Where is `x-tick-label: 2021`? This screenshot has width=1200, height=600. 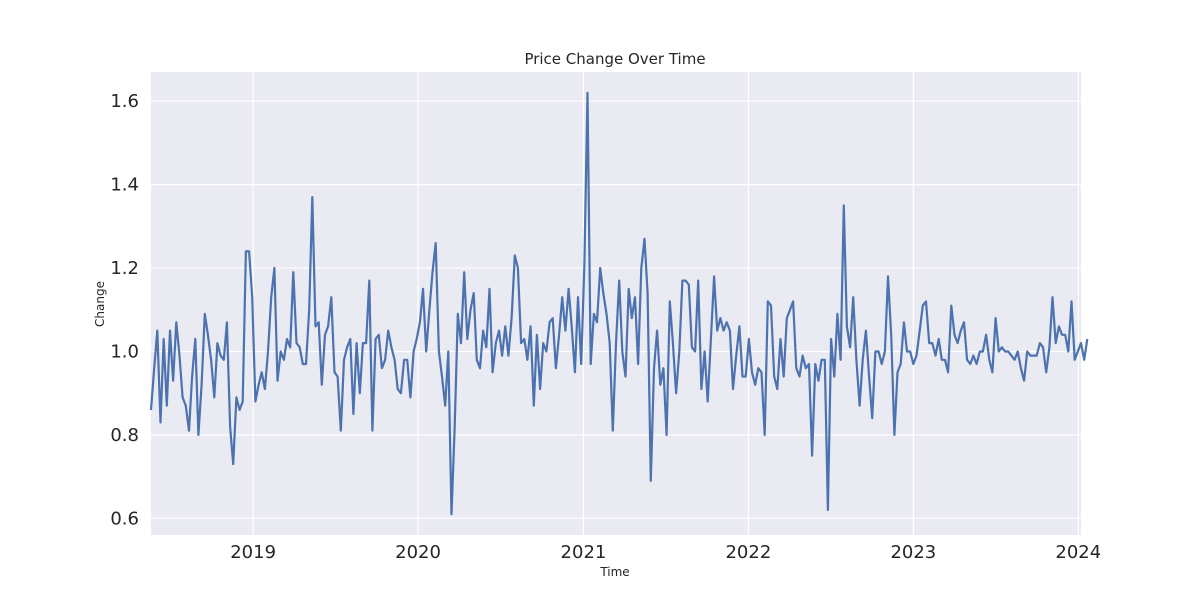 x-tick-label: 2021 is located at coordinates (584, 552).